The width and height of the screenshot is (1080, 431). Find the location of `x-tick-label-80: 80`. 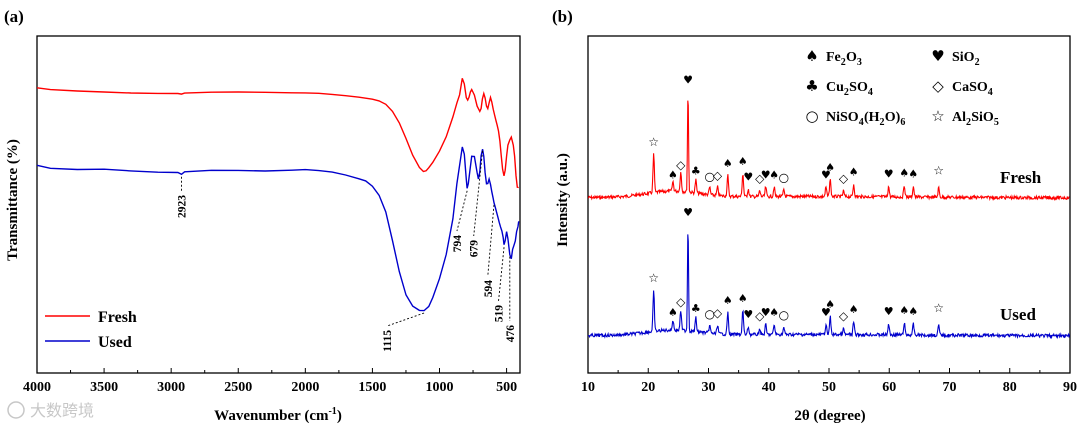

x-tick-label-80: 80 is located at coordinates (1010, 387).